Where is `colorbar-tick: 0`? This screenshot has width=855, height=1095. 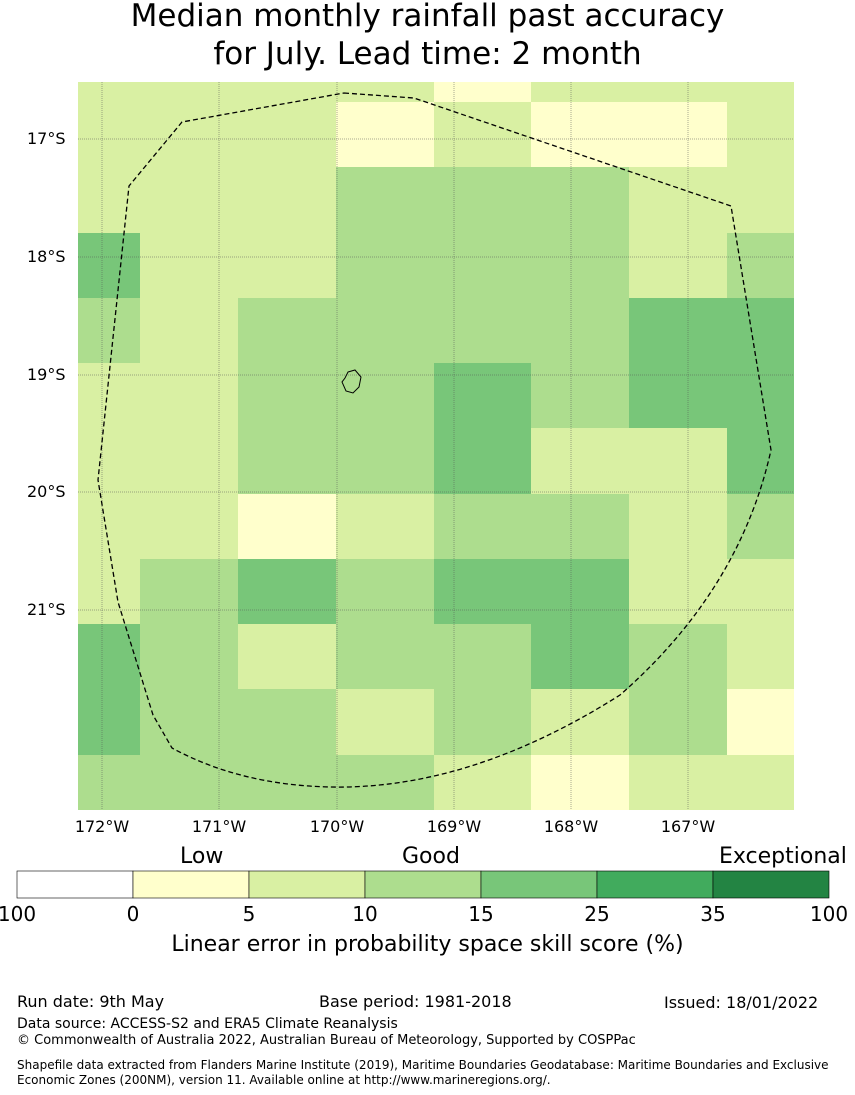 colorbar-tick: 0 is located at coordinates (133, 914).